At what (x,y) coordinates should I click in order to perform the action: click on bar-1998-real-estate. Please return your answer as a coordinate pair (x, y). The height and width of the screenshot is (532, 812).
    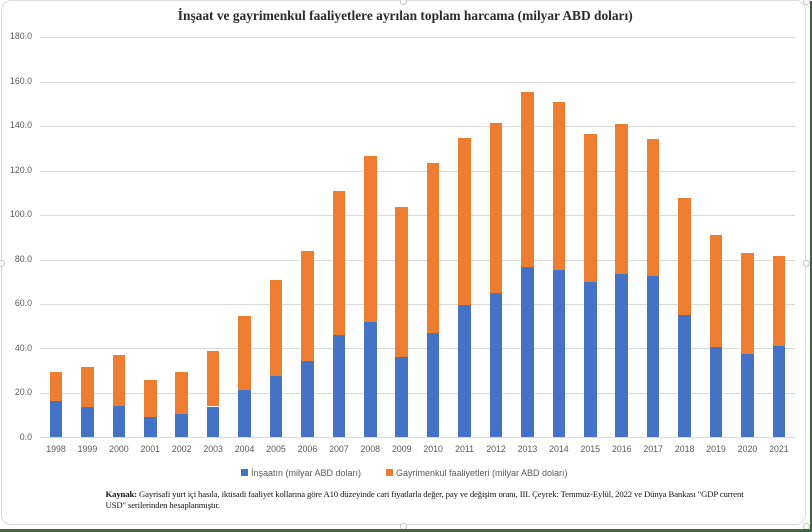
    Looking at the image, I should click on (56, 387).